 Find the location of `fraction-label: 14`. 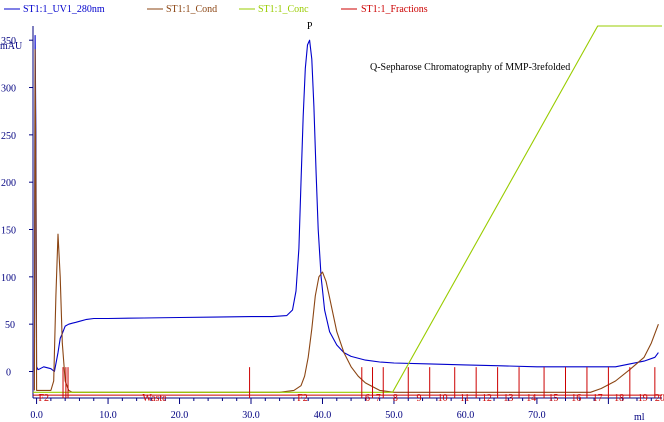

fraction-label: 14 is located at coordinates (531, 398).